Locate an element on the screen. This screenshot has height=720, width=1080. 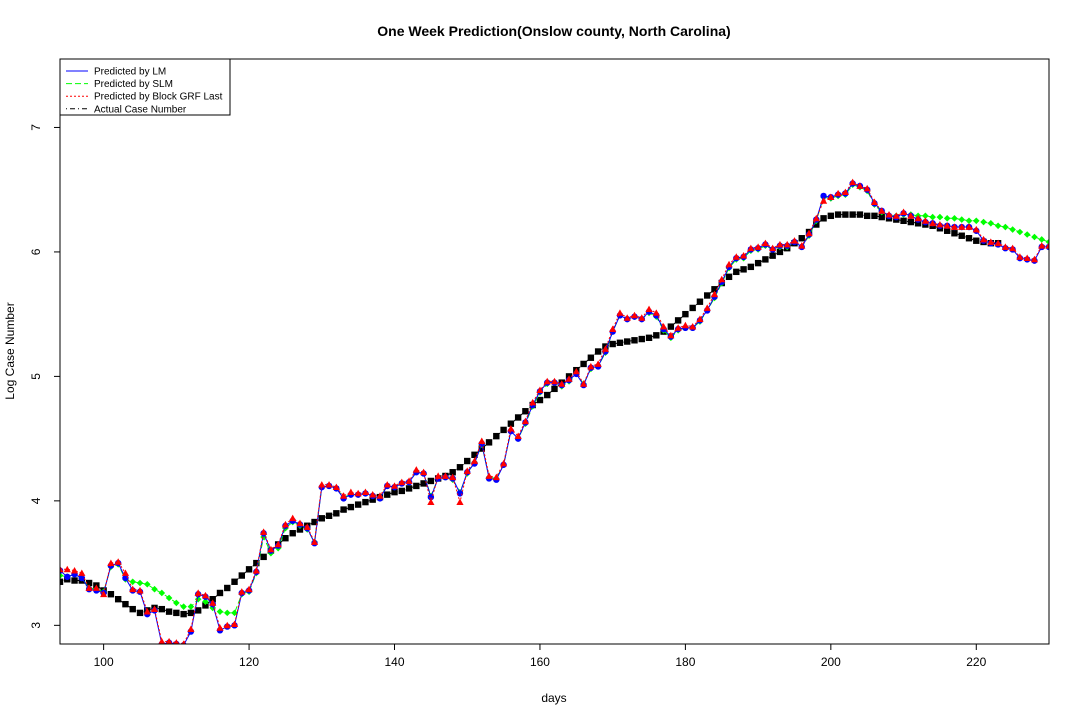
y-tick-label: 5 is located at coordinates (36, 376).